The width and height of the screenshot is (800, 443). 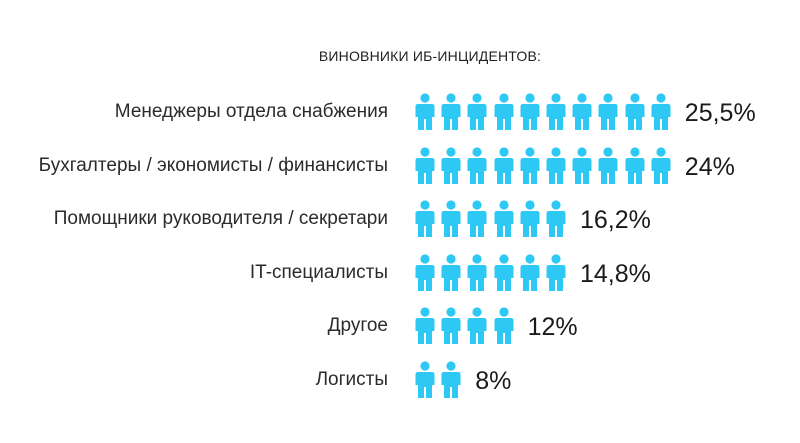 What do you see at coordinates (213, 165) in the screenshot?
I see `category-label: Бухгалтеры / экономисты / финансисты` at bounding box center [213, 165].